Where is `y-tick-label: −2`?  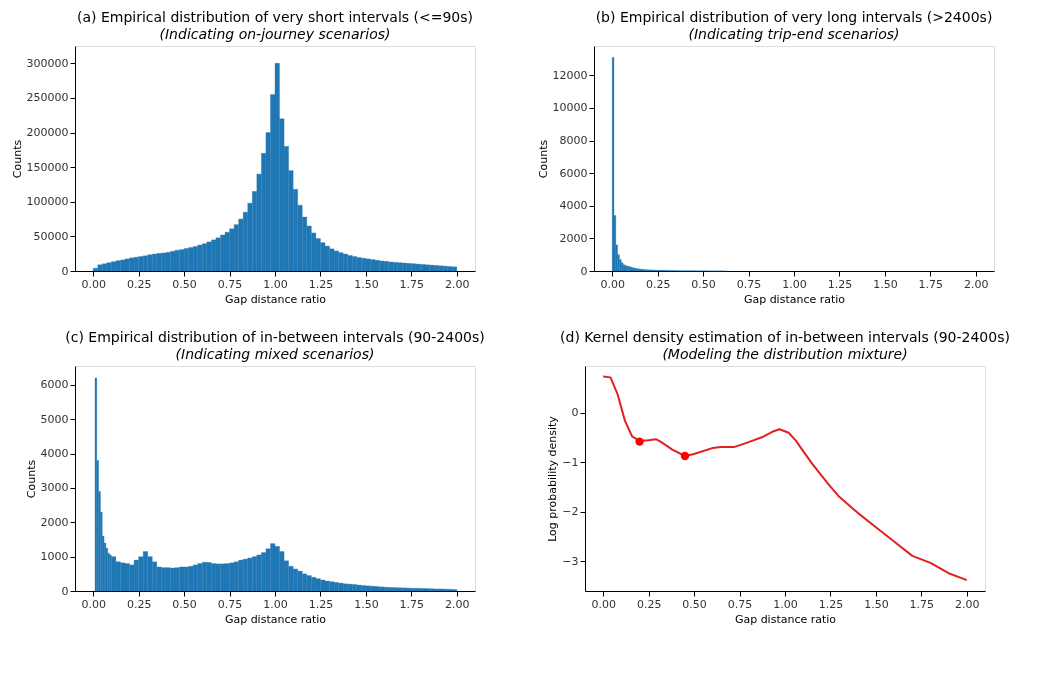 y-tick-label: −2 is located at coordinates (570, 512).